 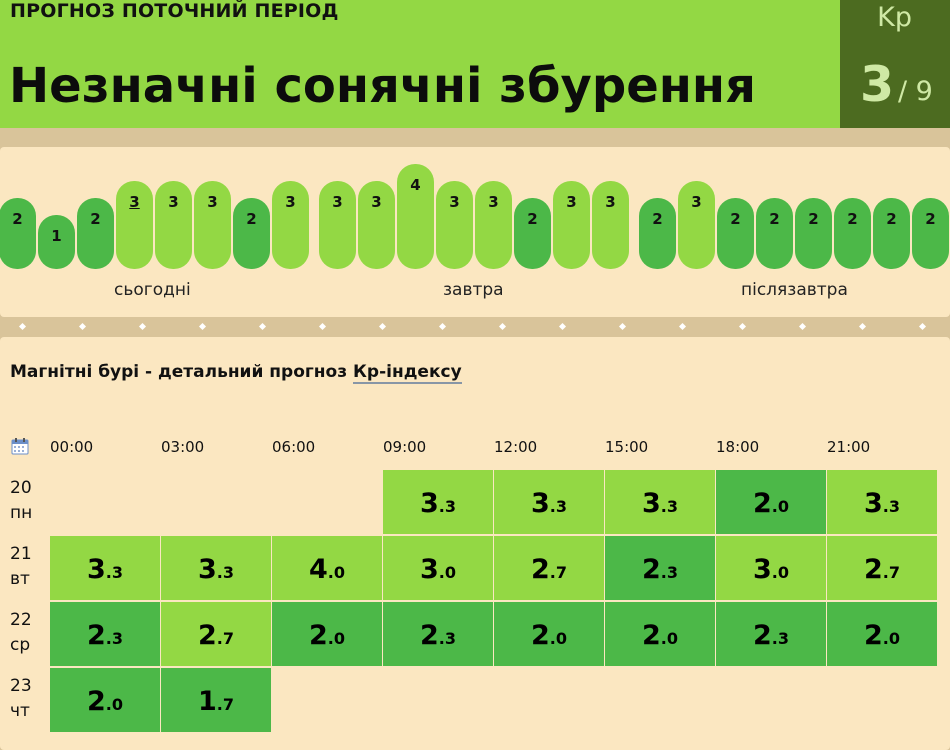 I want to click on forecast-title: Незначні сонячні збурення, so click(x=382, y=86).